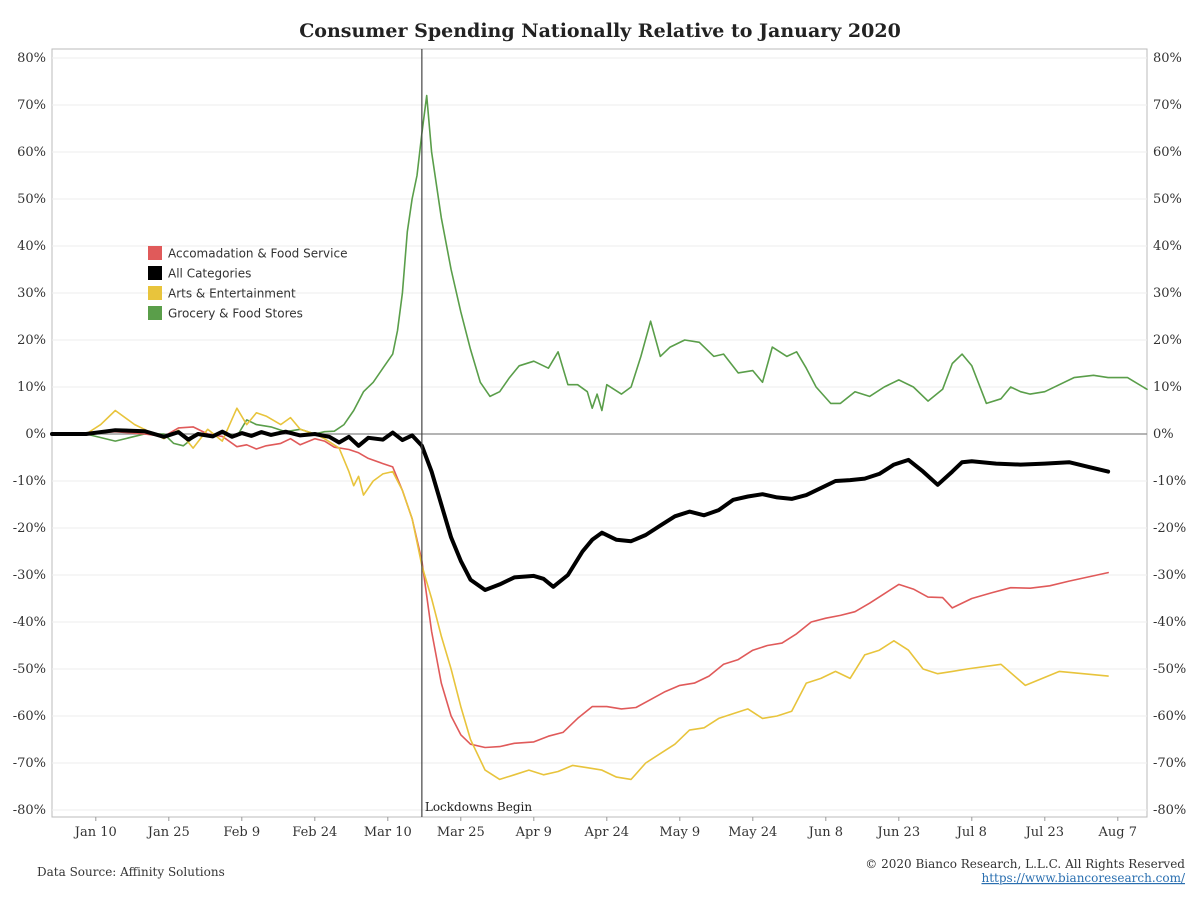  I want to click on y-tick-label-right: -50%, so click(1169, 669).